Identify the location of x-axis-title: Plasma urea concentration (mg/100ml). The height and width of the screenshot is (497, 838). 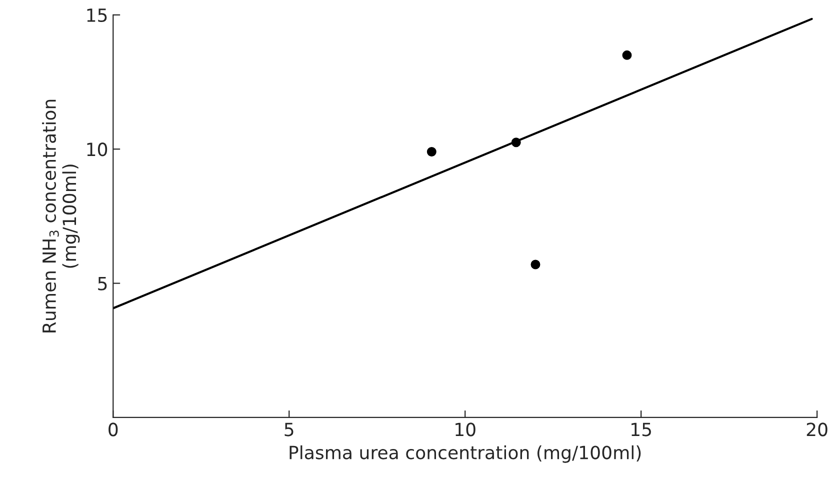
(465, 454).